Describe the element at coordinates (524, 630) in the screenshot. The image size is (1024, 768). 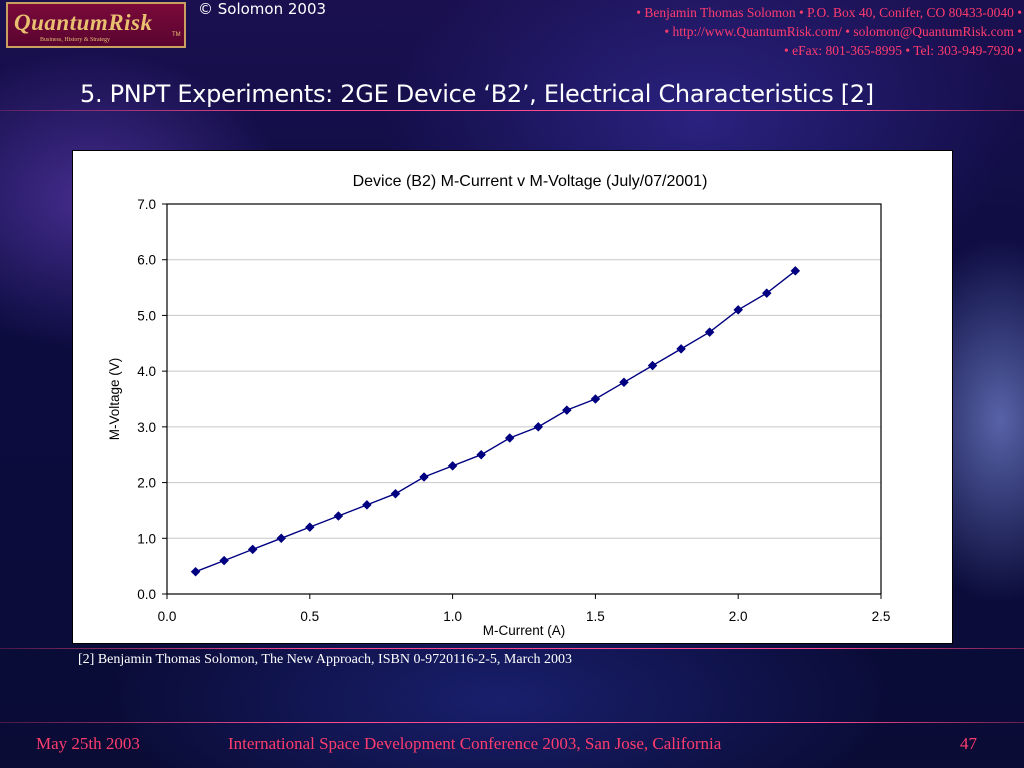
I see `x-axis-label: M-Current (A)` at that location.